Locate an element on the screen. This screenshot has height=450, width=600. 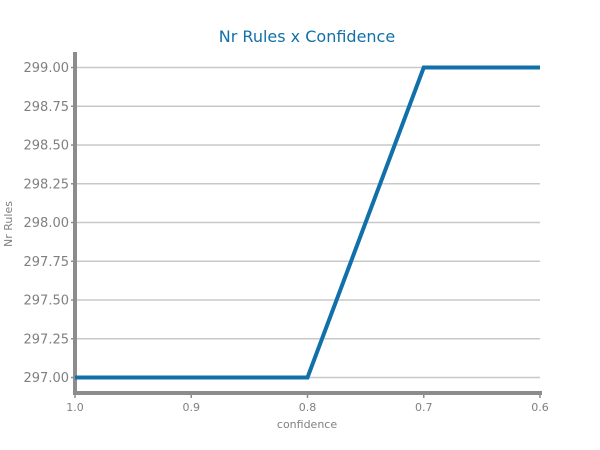
x-tick-label: 1.0 is located at coordinates (75, 407).